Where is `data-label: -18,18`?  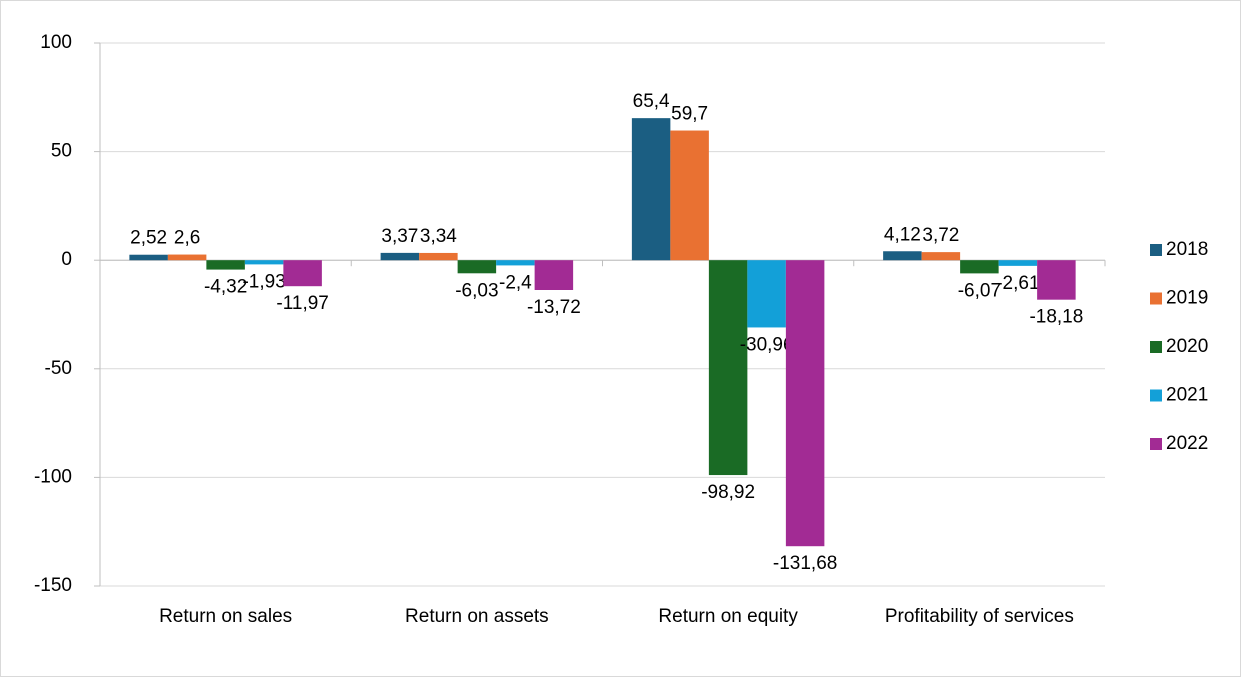 data-label: -18,18 is located at coordinates (1056, 317).